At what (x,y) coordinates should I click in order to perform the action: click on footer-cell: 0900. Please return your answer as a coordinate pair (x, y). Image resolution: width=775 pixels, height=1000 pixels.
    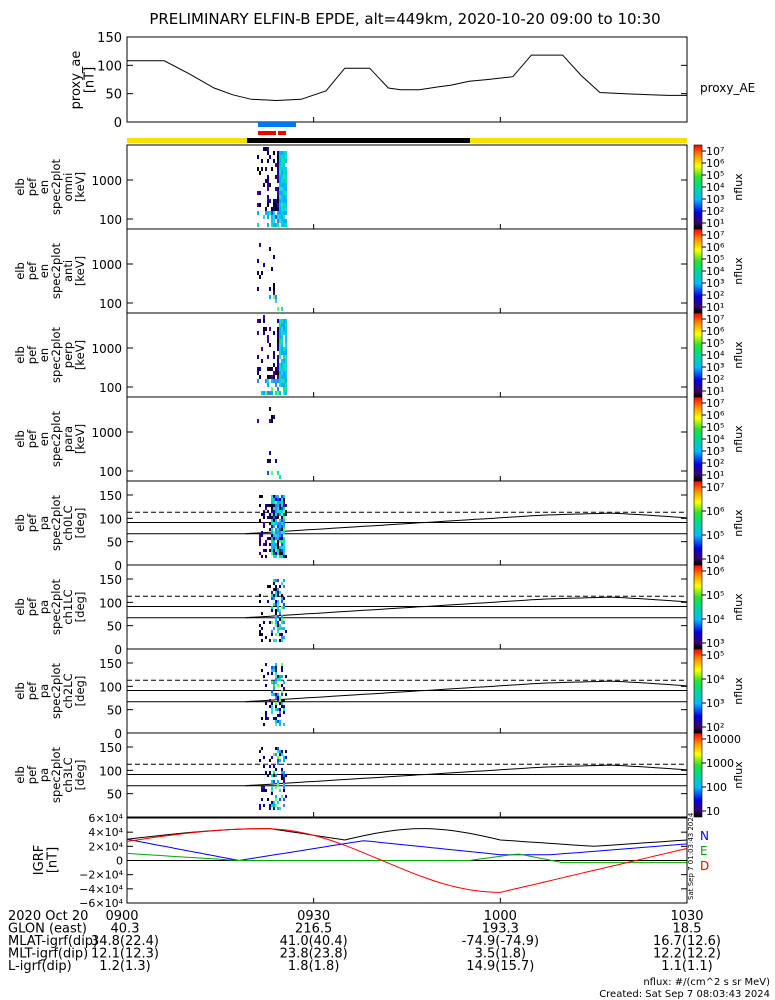
    Looking at the image, I should click on (121, 916).